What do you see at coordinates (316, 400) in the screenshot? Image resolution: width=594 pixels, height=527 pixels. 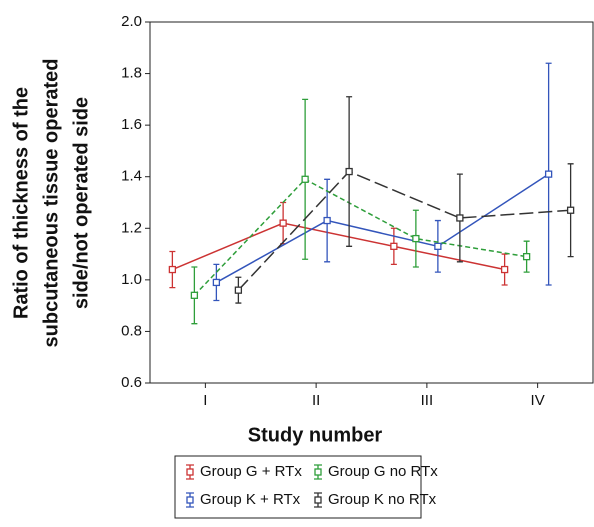 I see `x-tick-label: II` at bounding box center [316, 400].